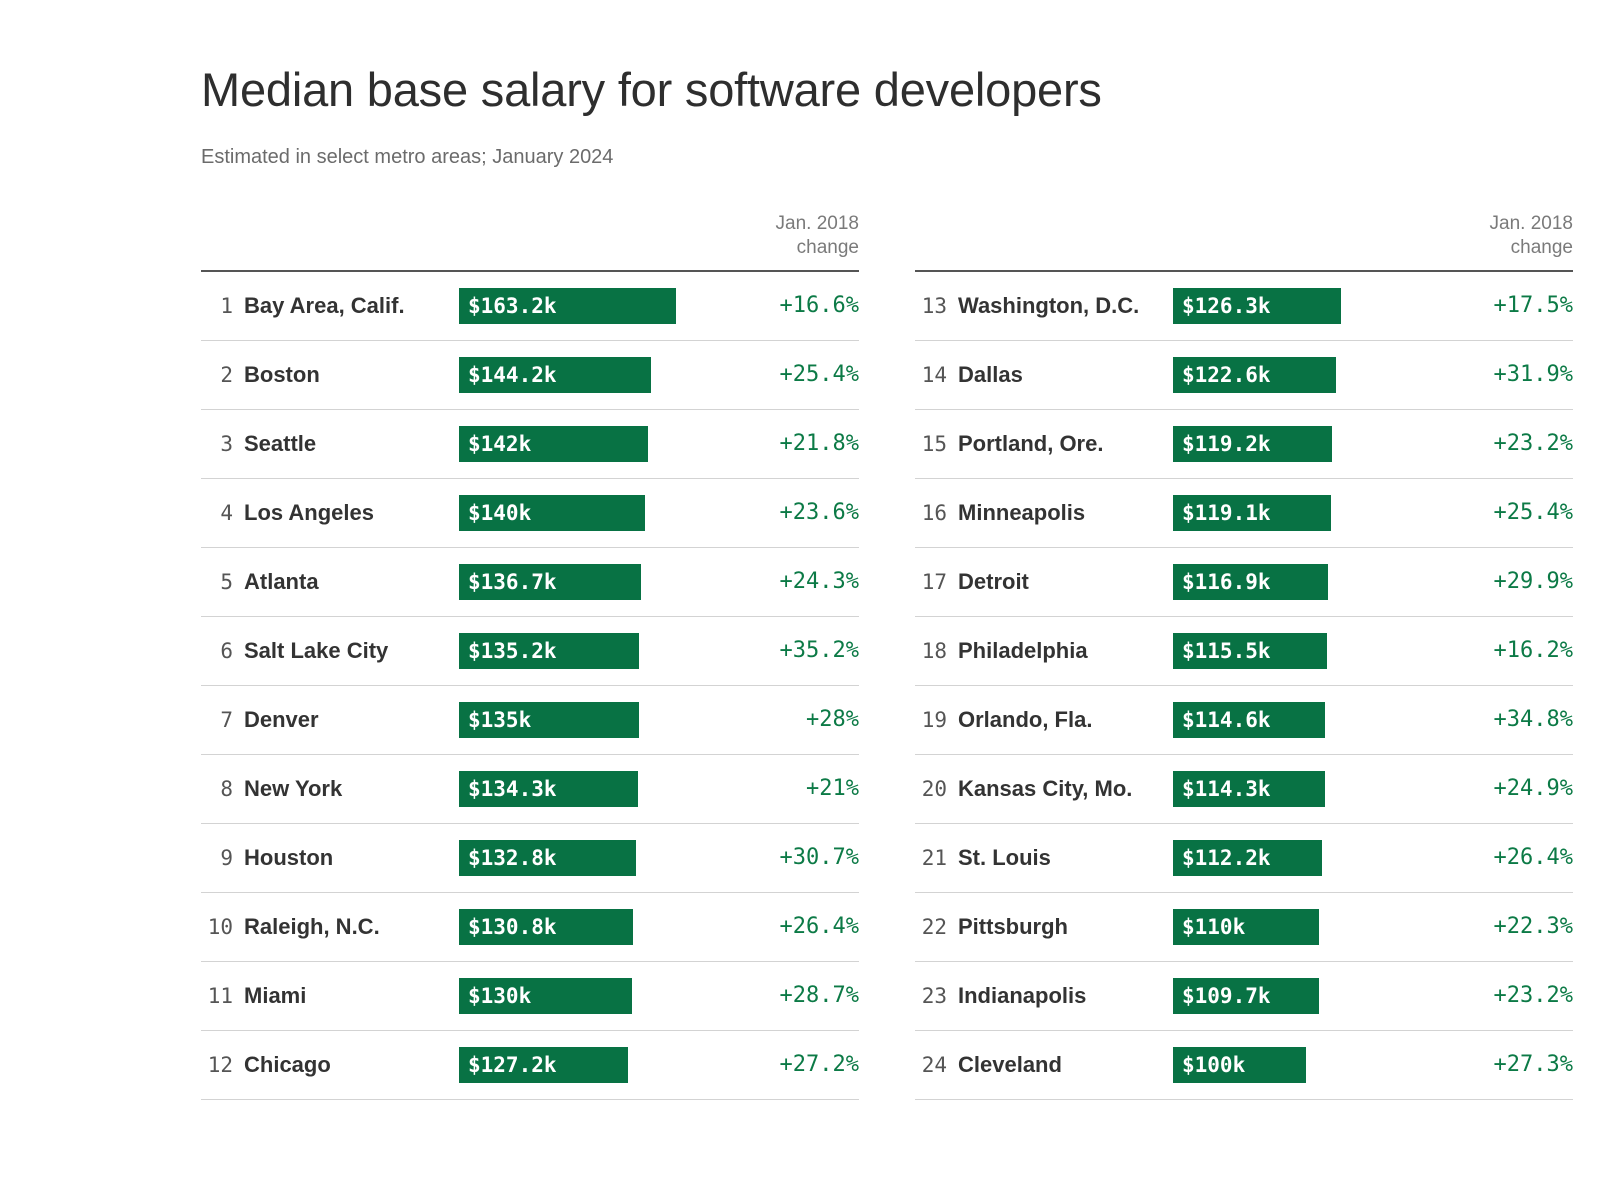 This screenshot has height=1200, width=1600. What do you see at coordinates (500, 996) in the screenshot?
I see `salary-value-label: $130k` at bounding box center [500, 996].